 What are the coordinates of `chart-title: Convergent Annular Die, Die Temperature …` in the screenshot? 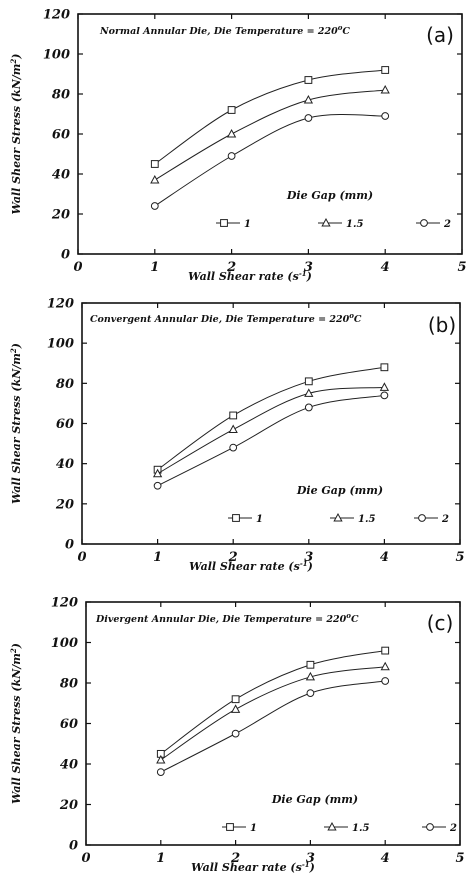 It's located at (226, 318).